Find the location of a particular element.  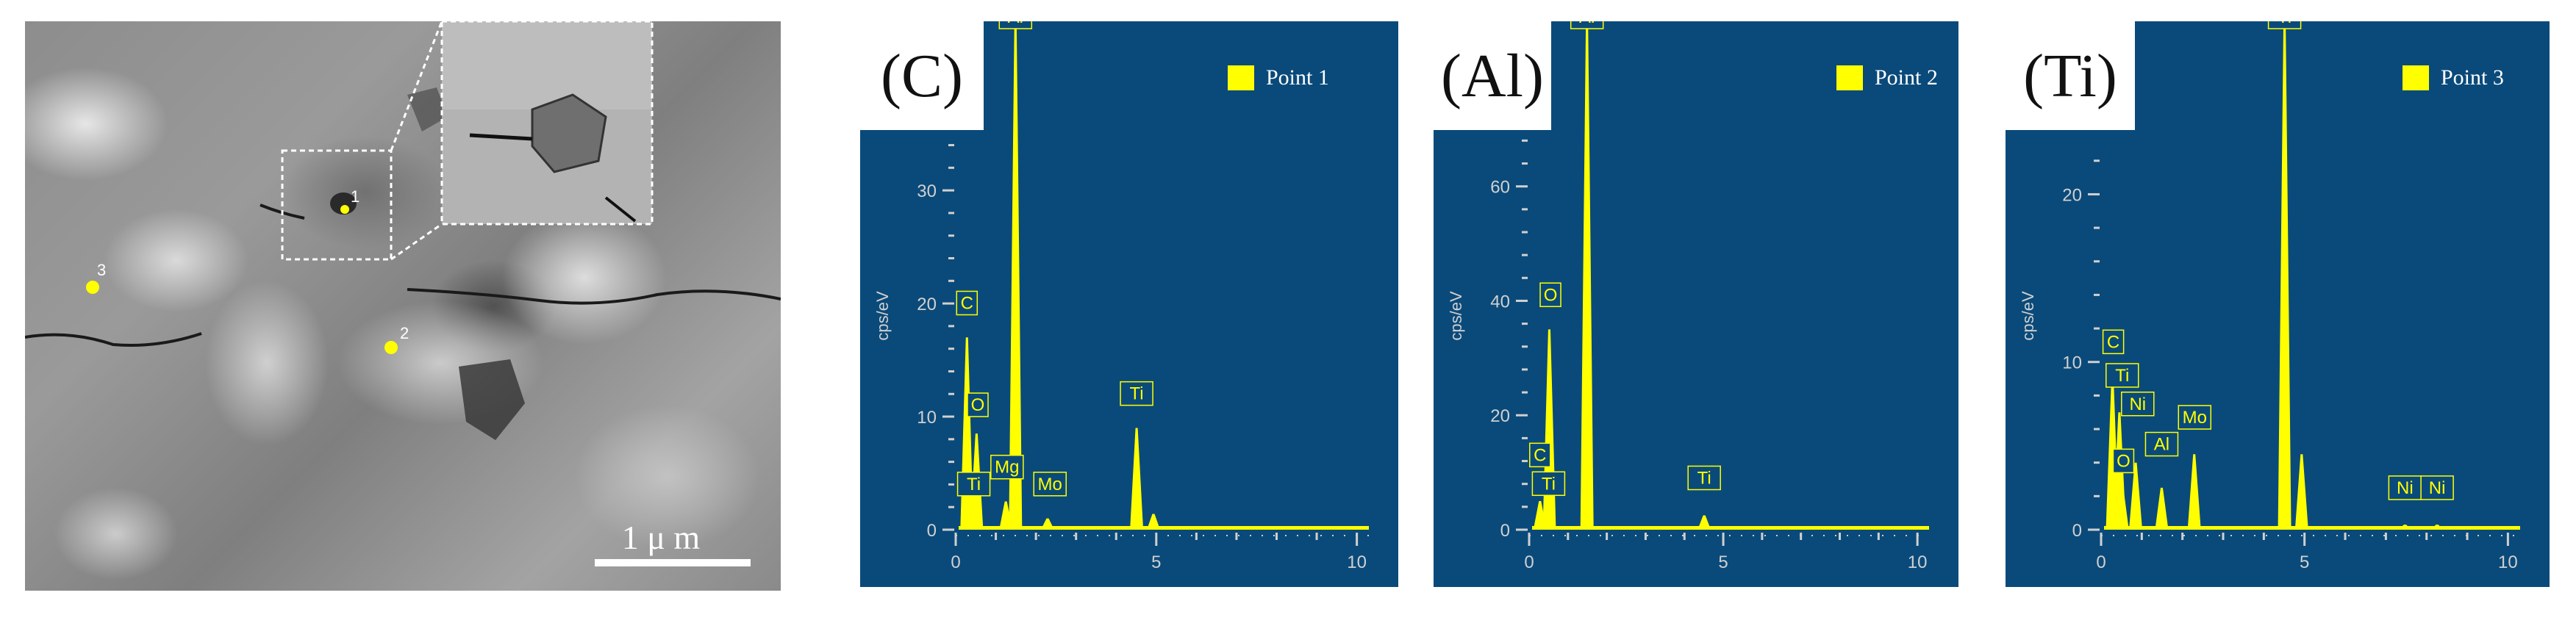

legend: Point 2 is located at coordinates (1887, 77).